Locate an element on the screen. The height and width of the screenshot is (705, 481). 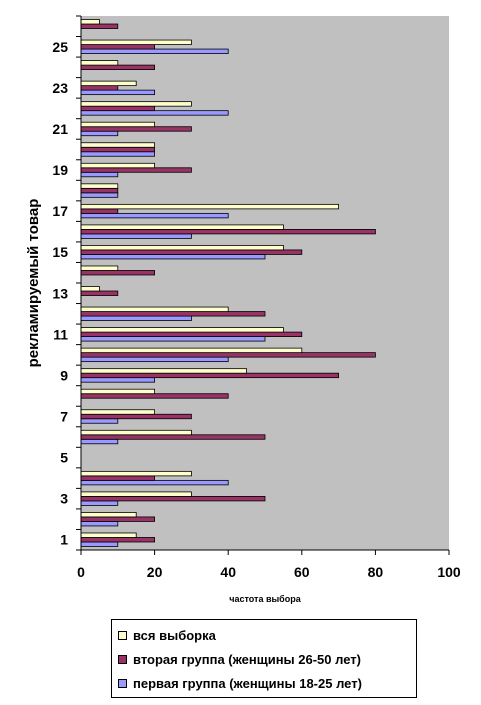
bar-cat4-series3 is located at coordinates (136, 473).